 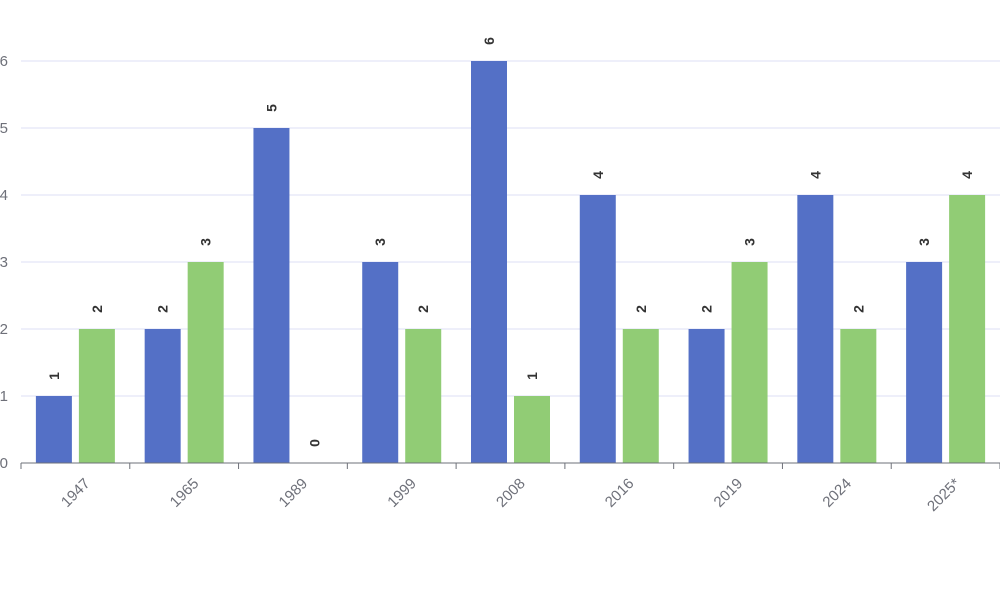 What do you see at coordinates (837, 493) in the screenshot?
I see `x-tick-label: 2024` at bounding box center [837, 493].